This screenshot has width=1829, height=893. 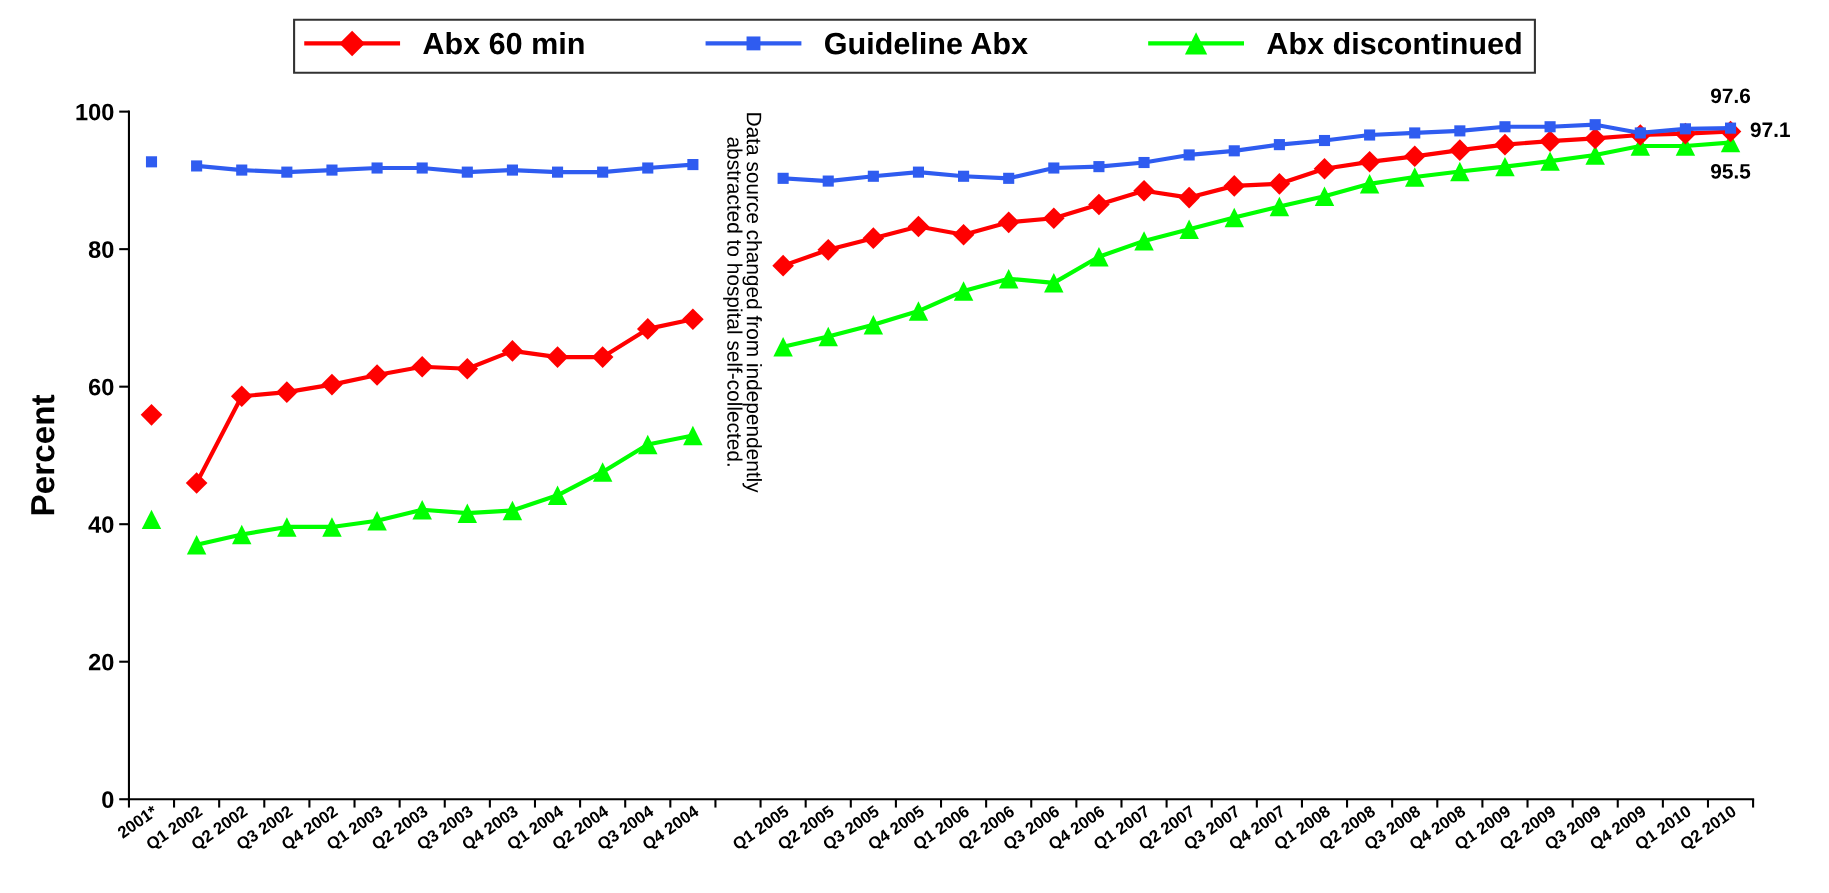 What do you see at coordinates (101, 524) in the screenshot?
I see `y-tick-label: 40` at bounding box center [101, 524].